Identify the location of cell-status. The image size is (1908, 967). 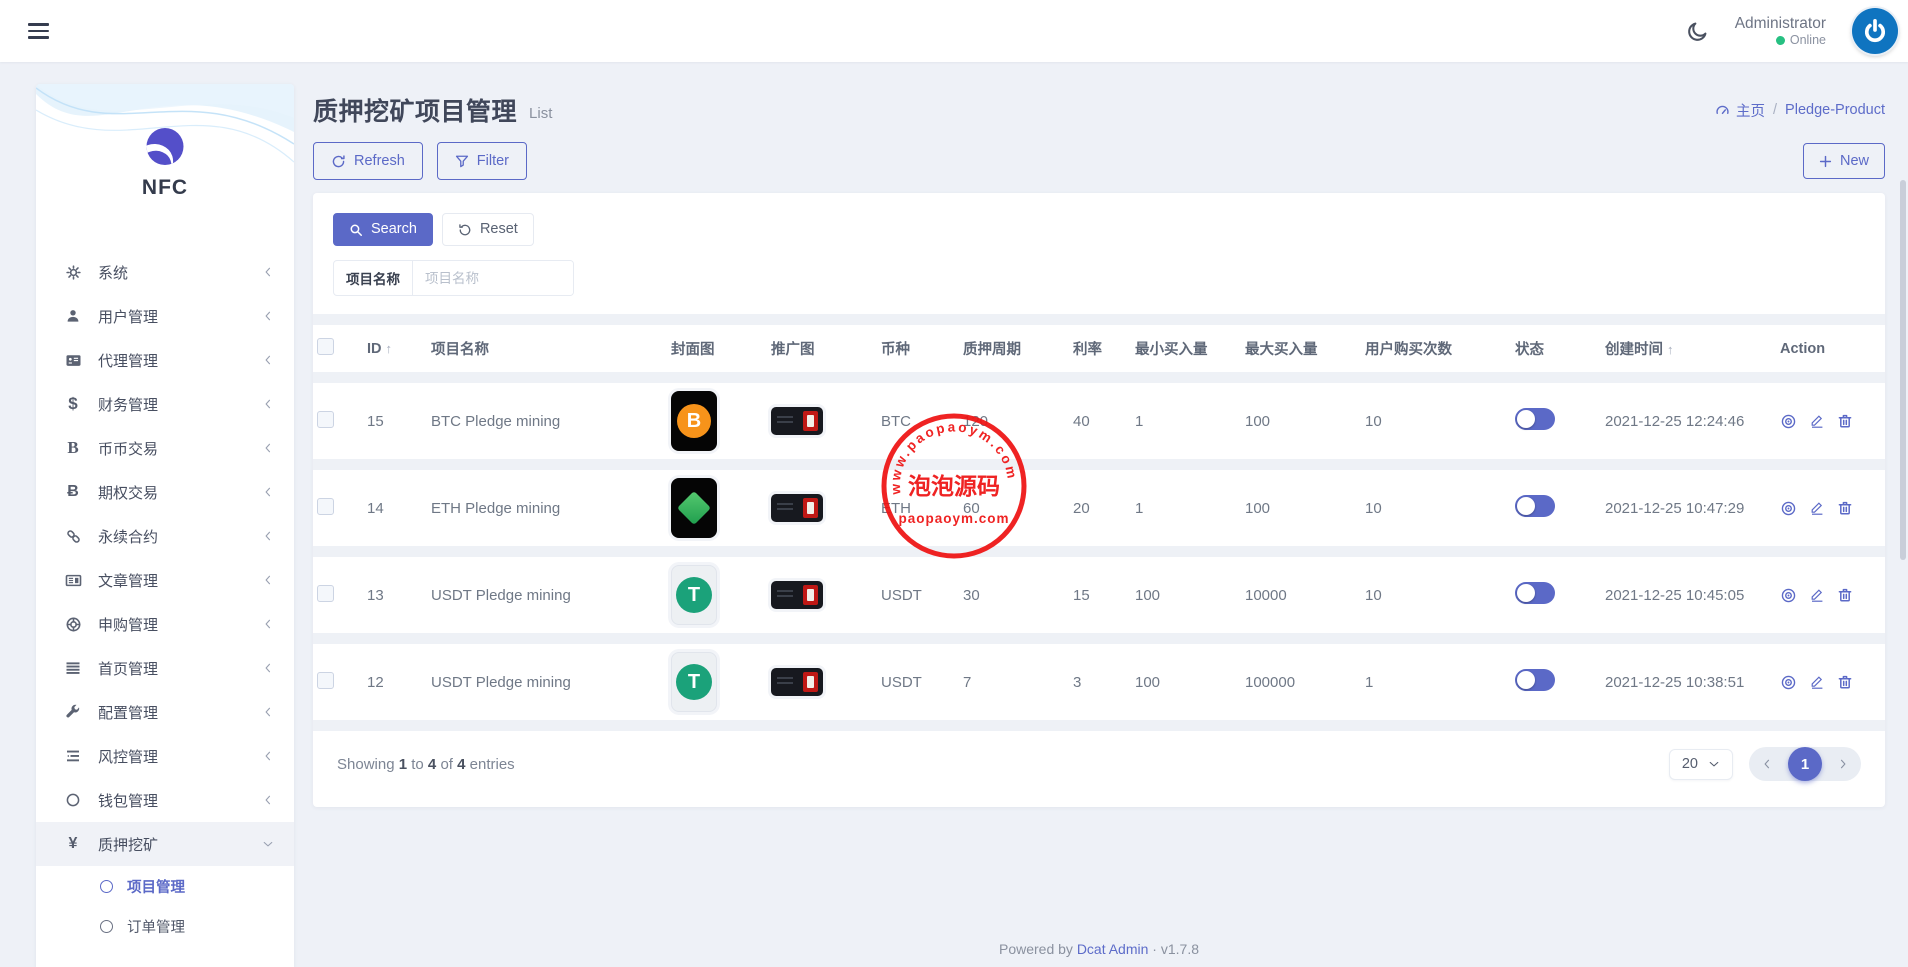
(1556, 595).